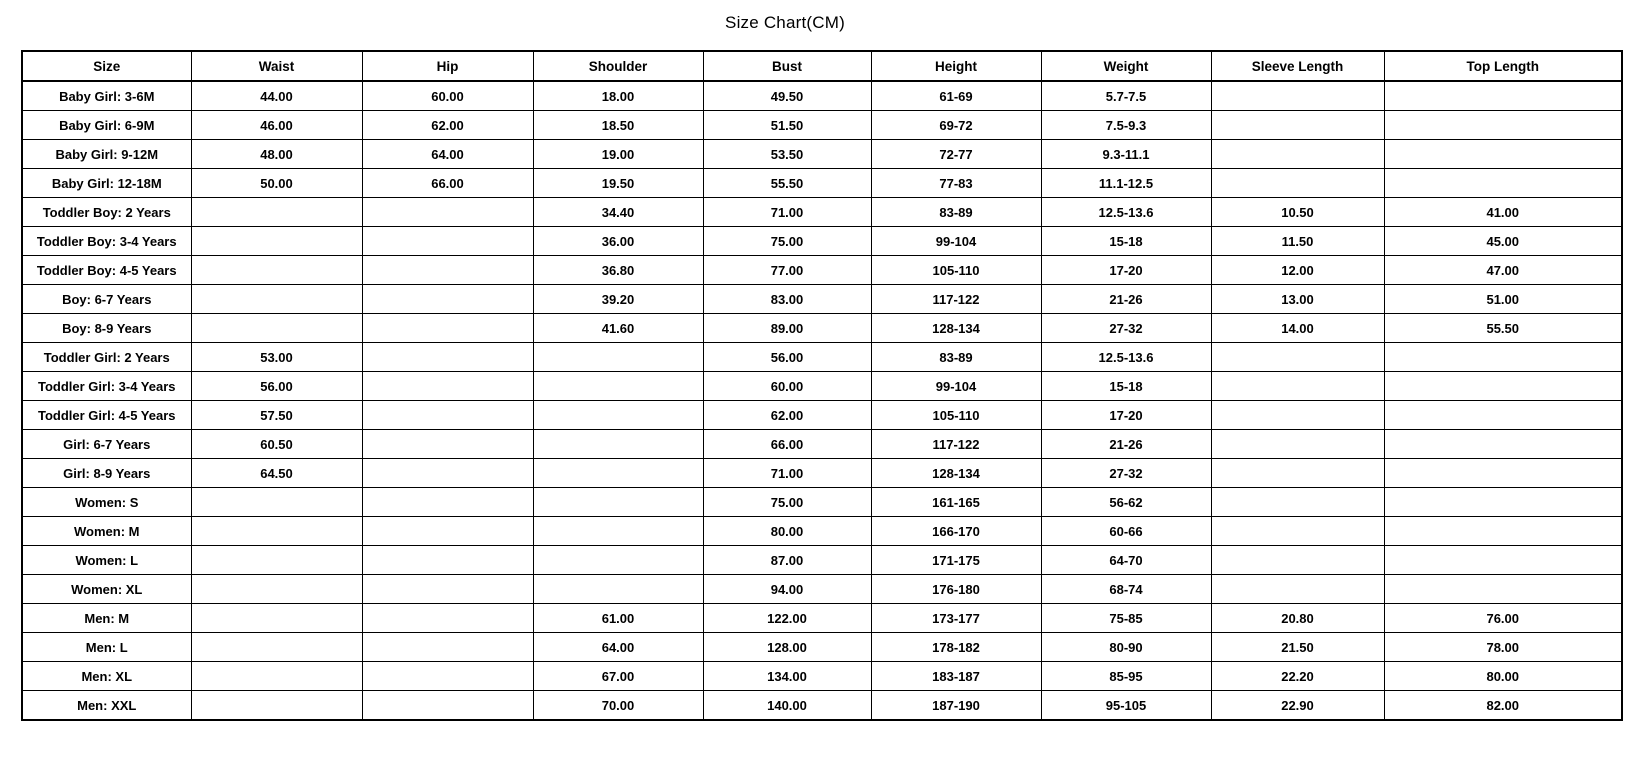 Image resolution: width=1640 pixels, height=760 pixels. What do you see at coordinates (787, 647) in the screenshot?
I see `table-cell: 128.00` at bounding box center [787, 647].